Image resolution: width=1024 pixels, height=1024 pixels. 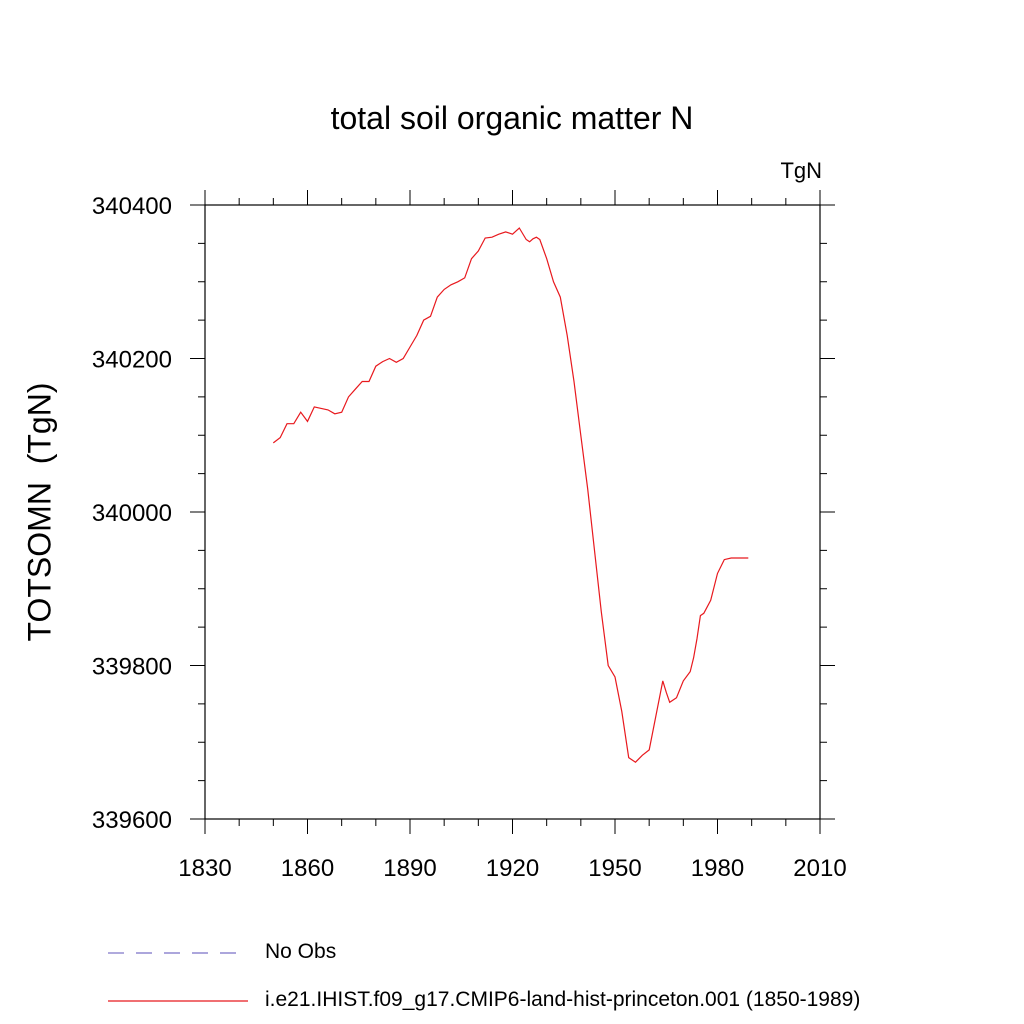 What do you see at coordinates (132, 667) in the screenshot?
I see `y-tick-label: 339800` at bounding box center [132, 667].